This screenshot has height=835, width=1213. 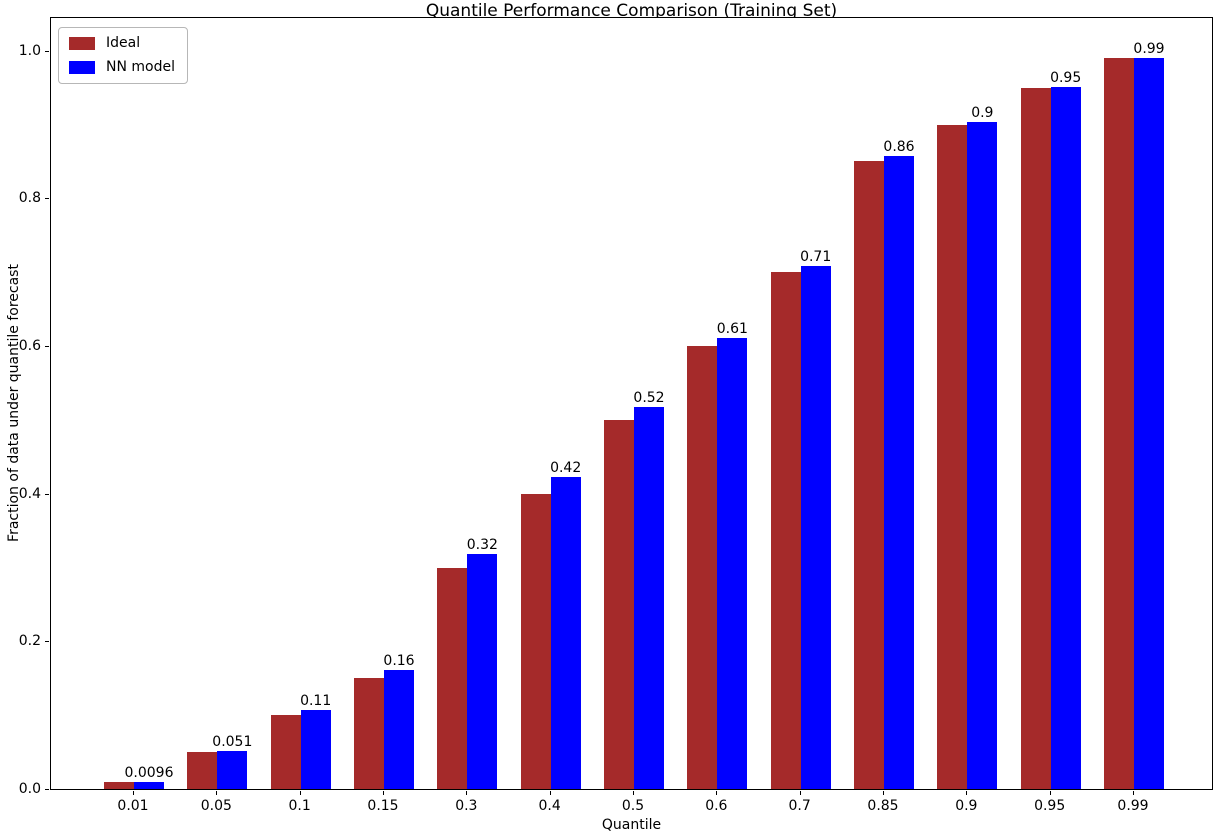 What do you see at coordinates (316, 701) in the screenshot?
I see `bar-value-label: 0.11` at bounding box center [316, 701].